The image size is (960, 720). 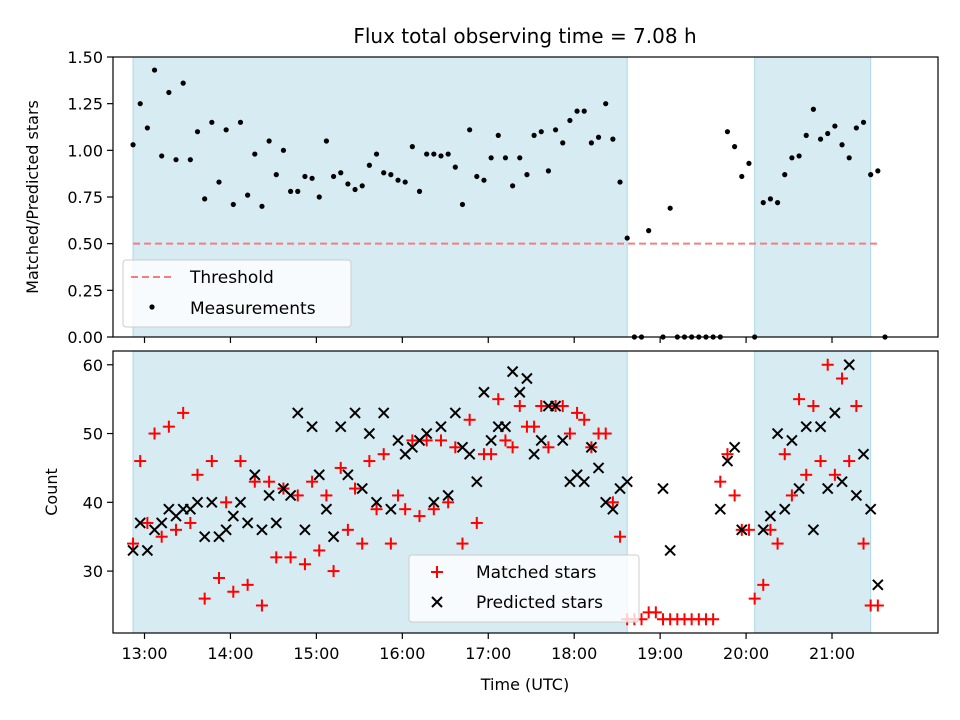 What do you see at coordinates (85, 337) in the screenshot?
I see `top-y-tick-label: 0.00` at bounding box center [85, 337].